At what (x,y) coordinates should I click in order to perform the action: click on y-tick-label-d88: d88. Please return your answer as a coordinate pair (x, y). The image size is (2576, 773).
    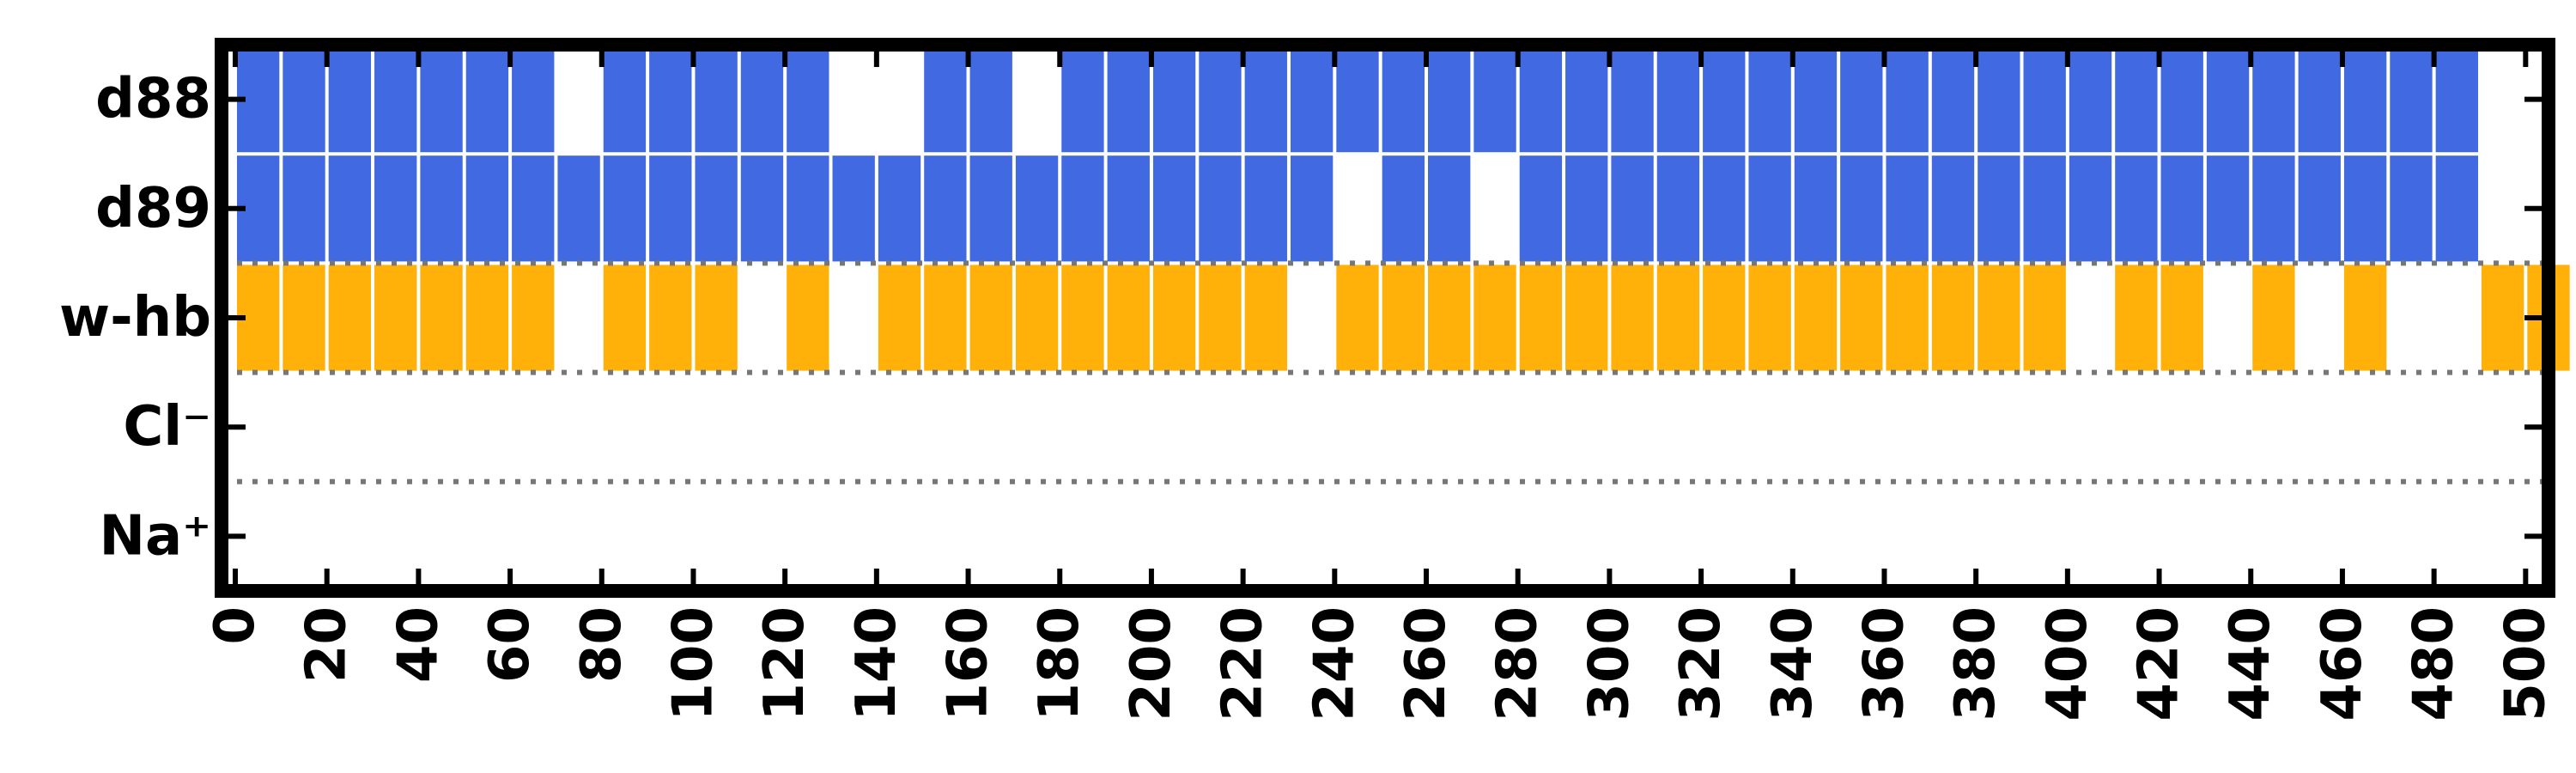
    Looking at the image, I should click on (153, 99).